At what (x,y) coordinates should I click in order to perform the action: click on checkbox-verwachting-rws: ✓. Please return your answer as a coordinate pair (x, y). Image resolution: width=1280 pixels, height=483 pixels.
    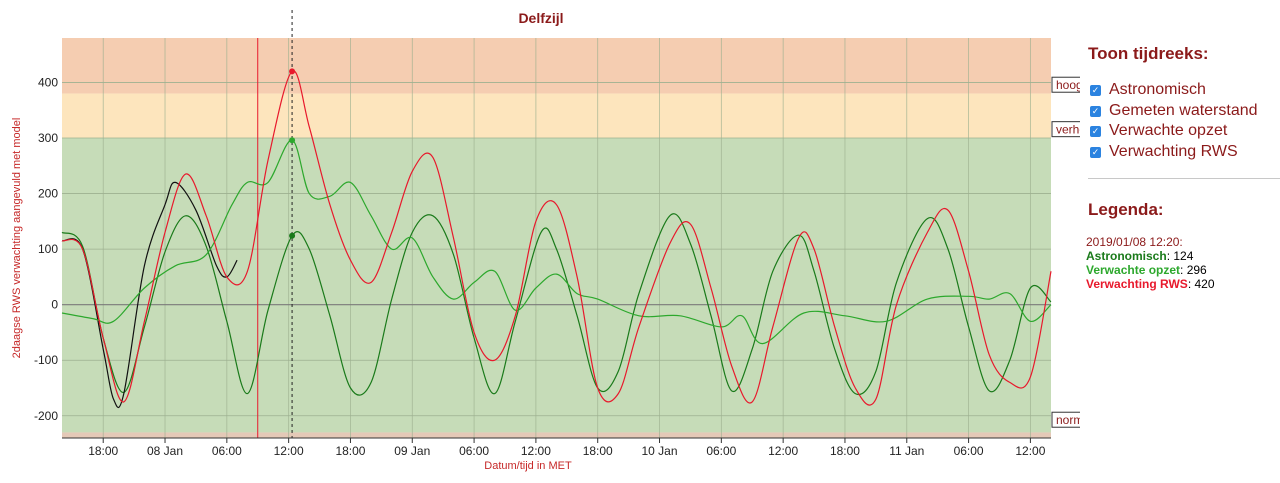
    Looking at the image, I should click on (1095, 152).